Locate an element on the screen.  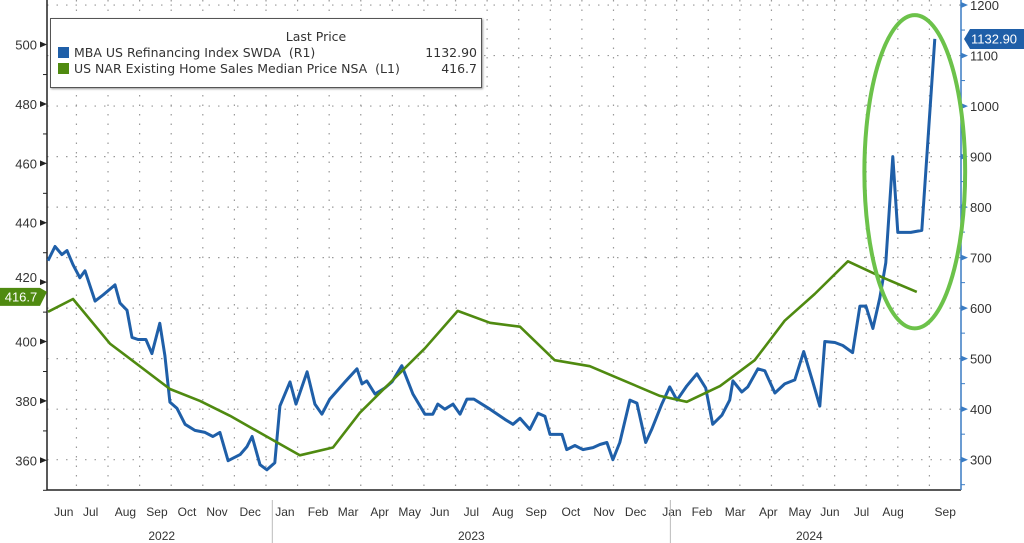
right-tick-label: 400 is located at coordinates (981, 409).